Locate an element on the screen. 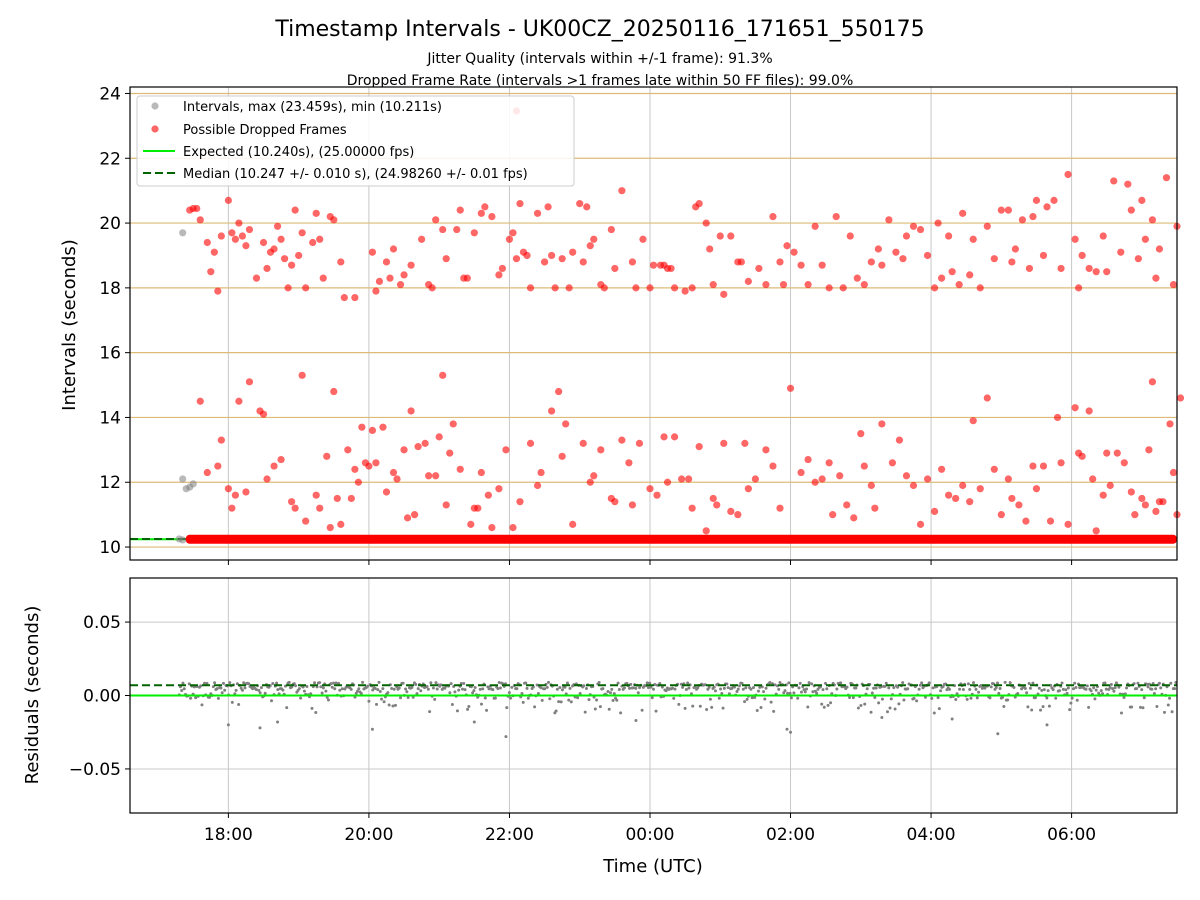 Image resolution: width=1200 pixels, height=900 pixels. residual-outlier is located at coordinates (952, 719).